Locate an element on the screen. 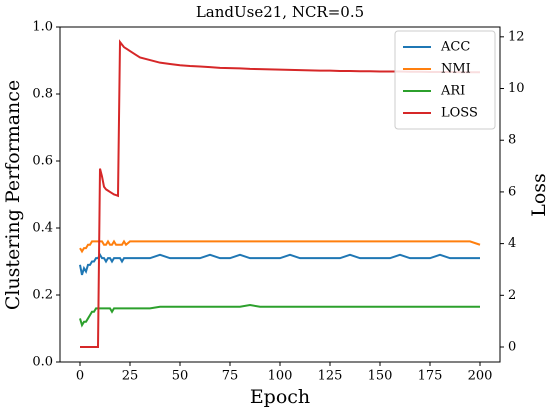  x-tick-label: 0 is located at coordinates (80, 376).